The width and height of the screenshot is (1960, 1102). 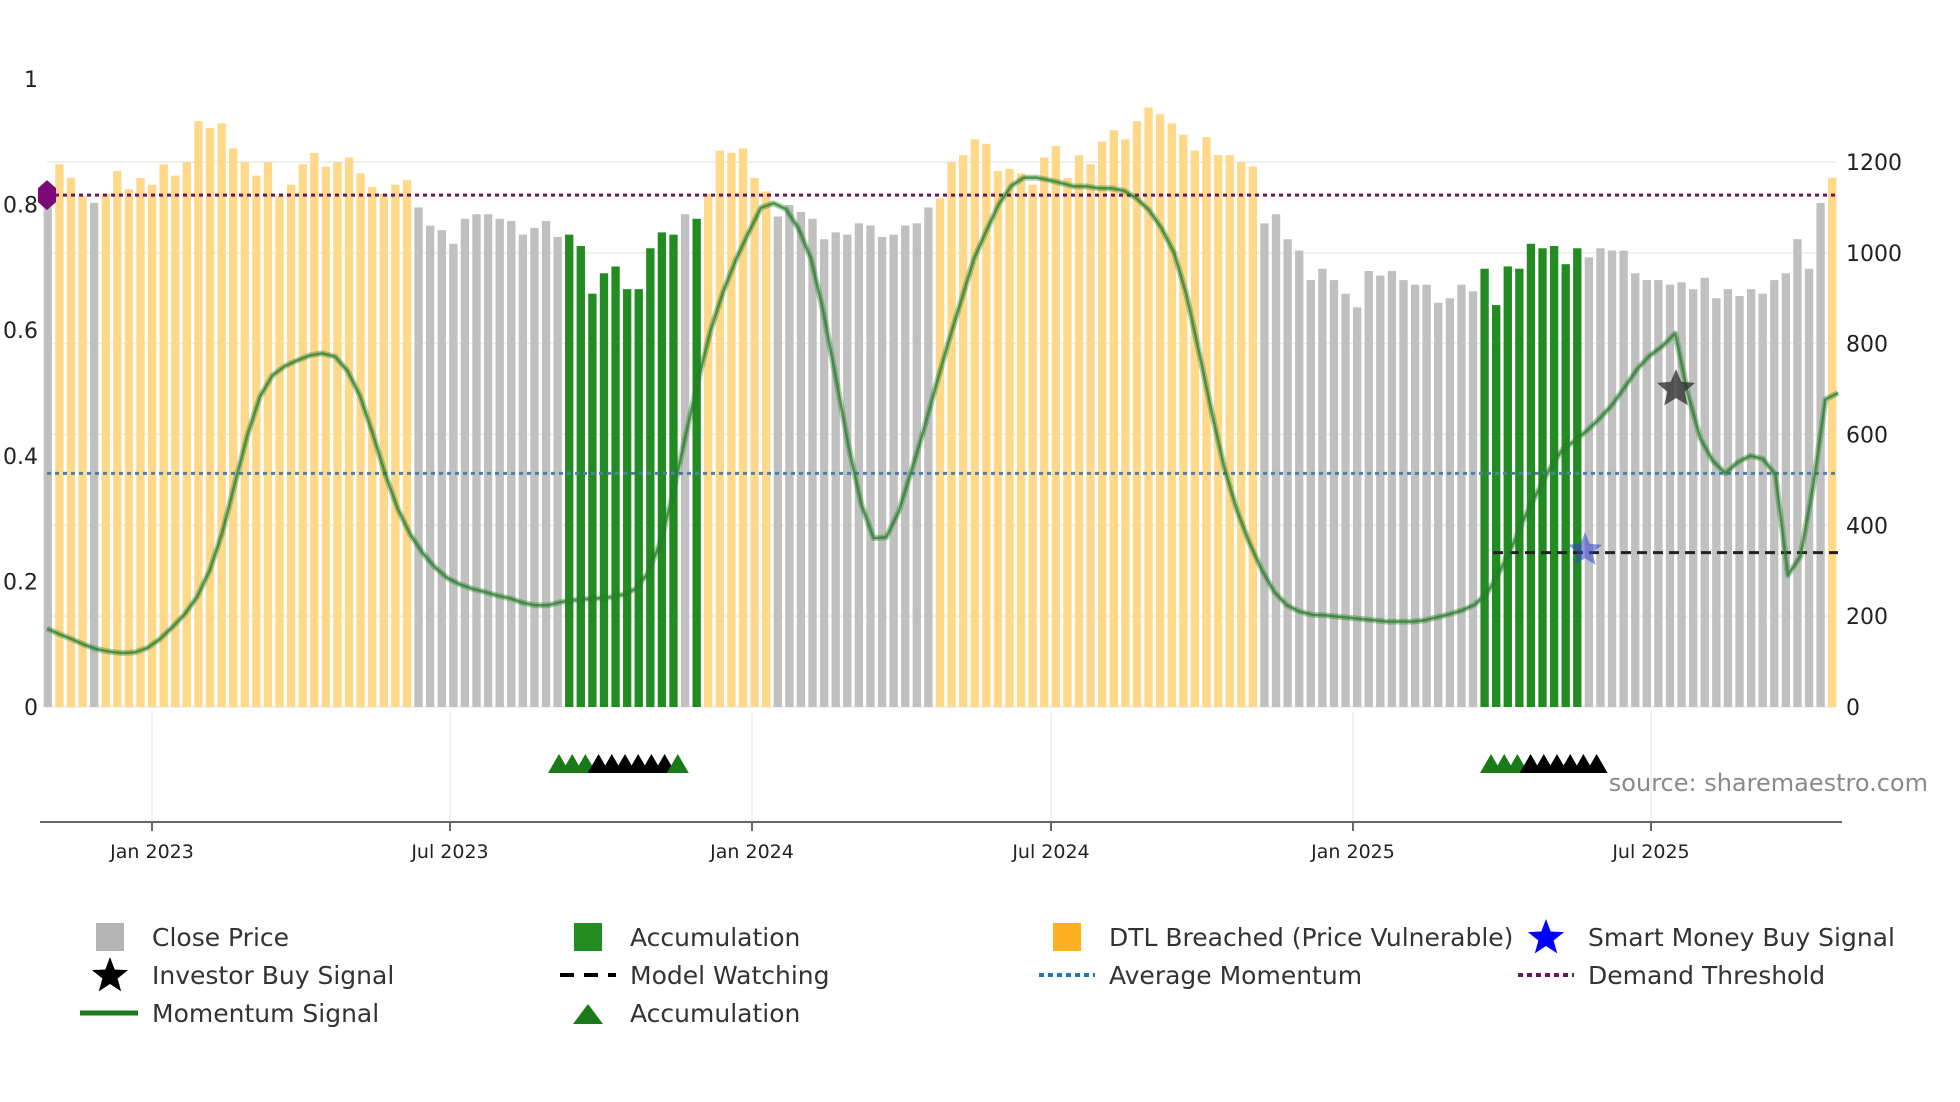 What do you see at coordinates (1596, 763) in the screenshot?
I see `investor-triangle` at bounding box center [1596, 763].